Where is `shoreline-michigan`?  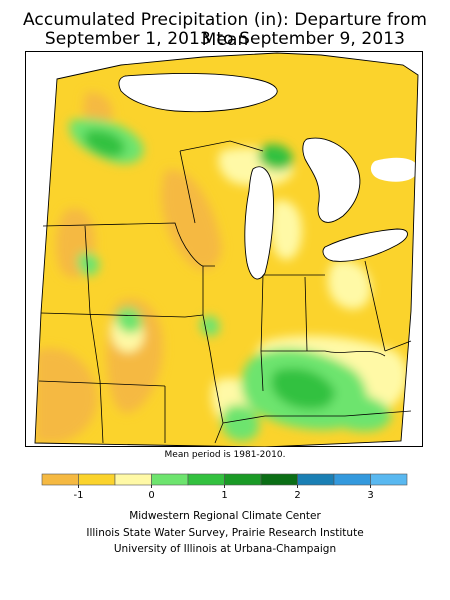
shoreline-michigan is located at coordinates (259, 223).